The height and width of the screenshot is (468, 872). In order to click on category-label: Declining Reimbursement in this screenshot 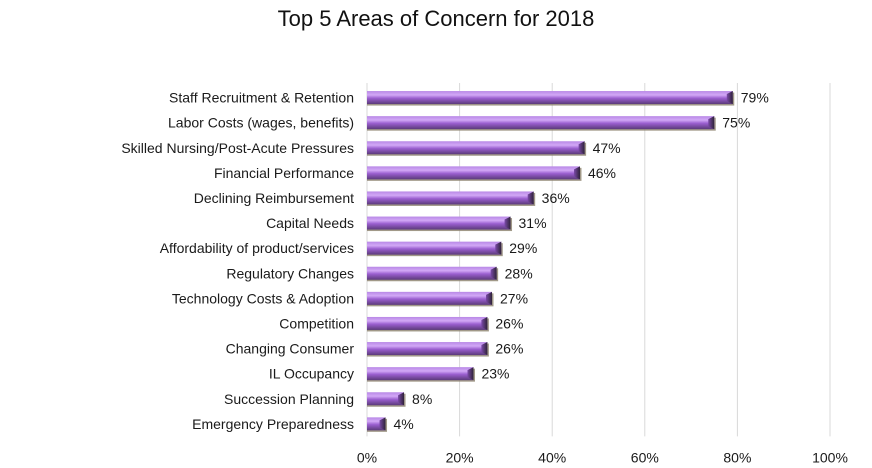, I will do `click(274, 198)`.